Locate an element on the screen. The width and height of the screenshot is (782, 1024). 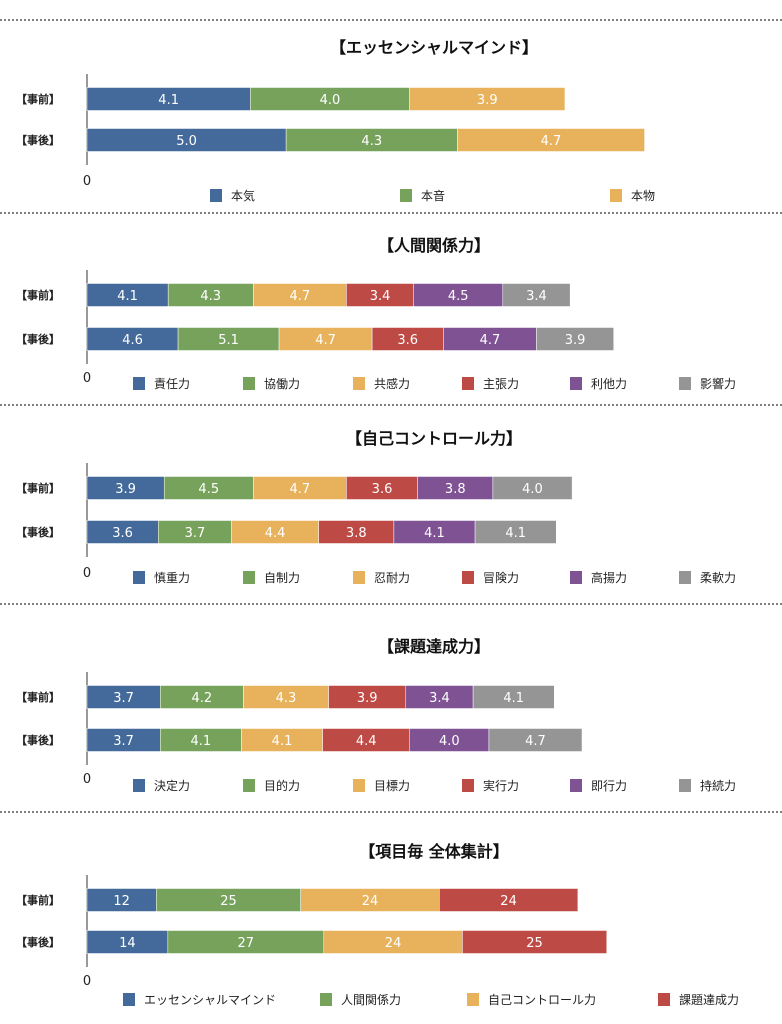
legend-label: 即行力 is located at coordinates (609, 786).